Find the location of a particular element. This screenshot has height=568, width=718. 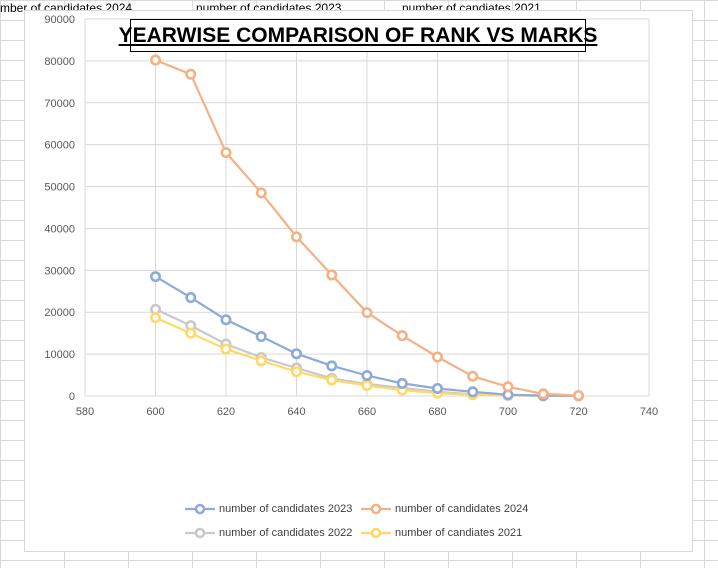

x-tick-label: 620 is located at coordinates (226, 412).